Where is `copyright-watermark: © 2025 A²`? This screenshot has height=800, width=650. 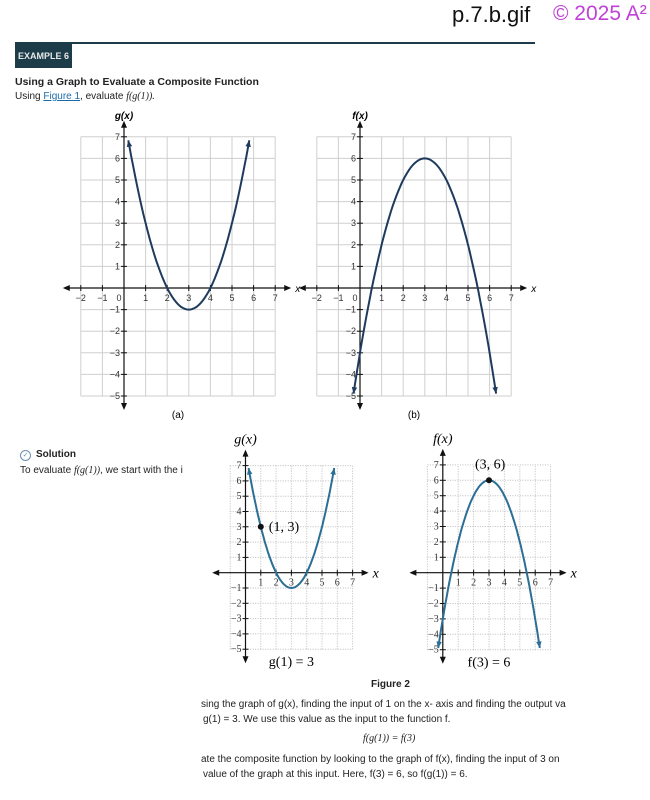
copyright-watermark: © 2025 A² is located at coordinates (600, 13).